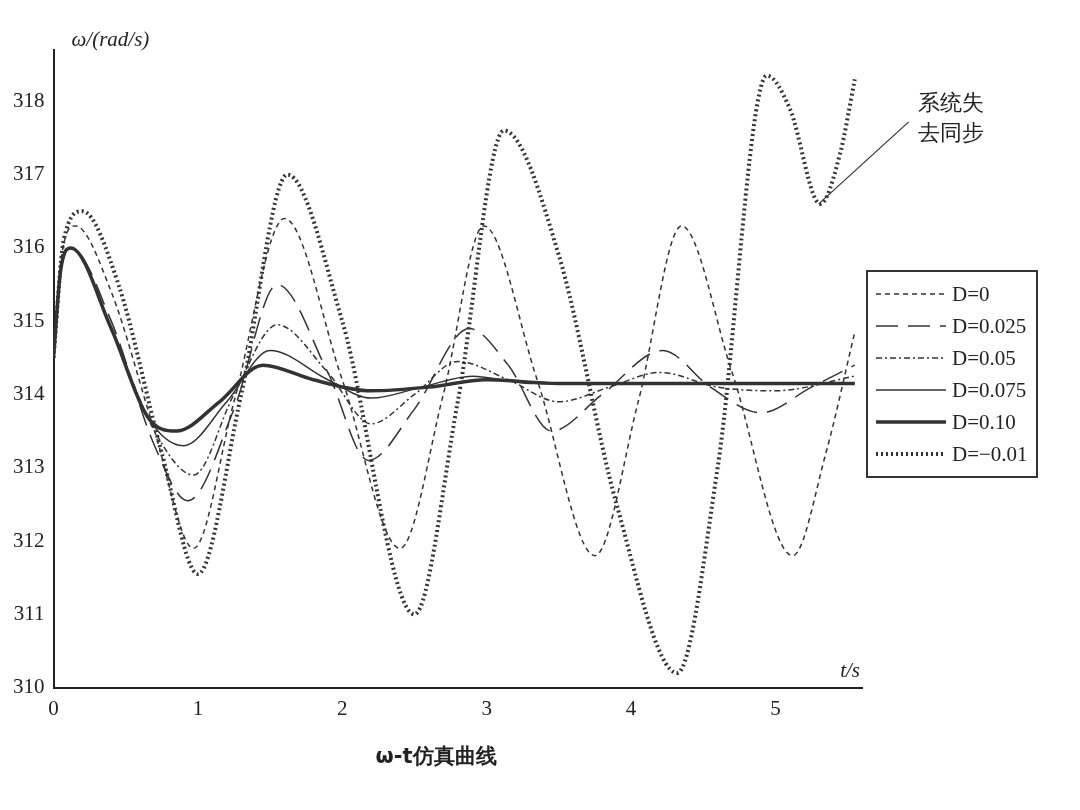 The width and height of the screenshot is (1080, 810). I want to click on legend-label: D=−0.01, so click(990, 454).